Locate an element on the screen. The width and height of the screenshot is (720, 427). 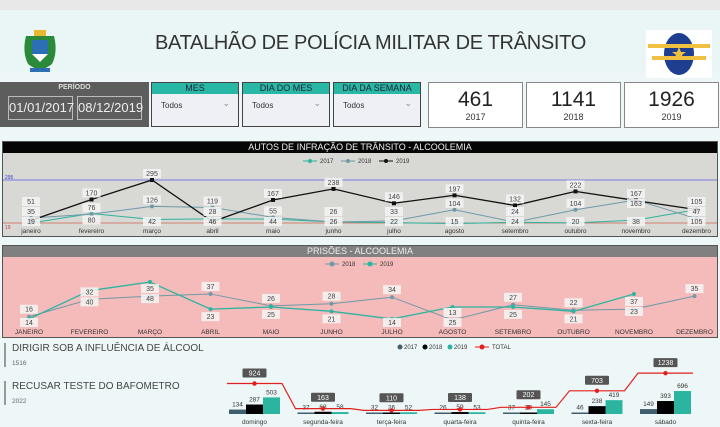
total-value-label: 163 is located at coordinates (323, 398).